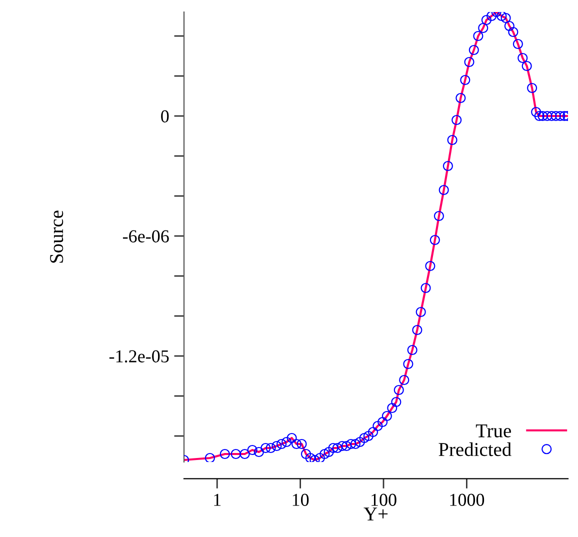 Image resolution: width=578 pixels, height=537 pixels. Describe the element at coordinates (217, 500) in the screenshot. I see `x-tick-label: 1` at that location.